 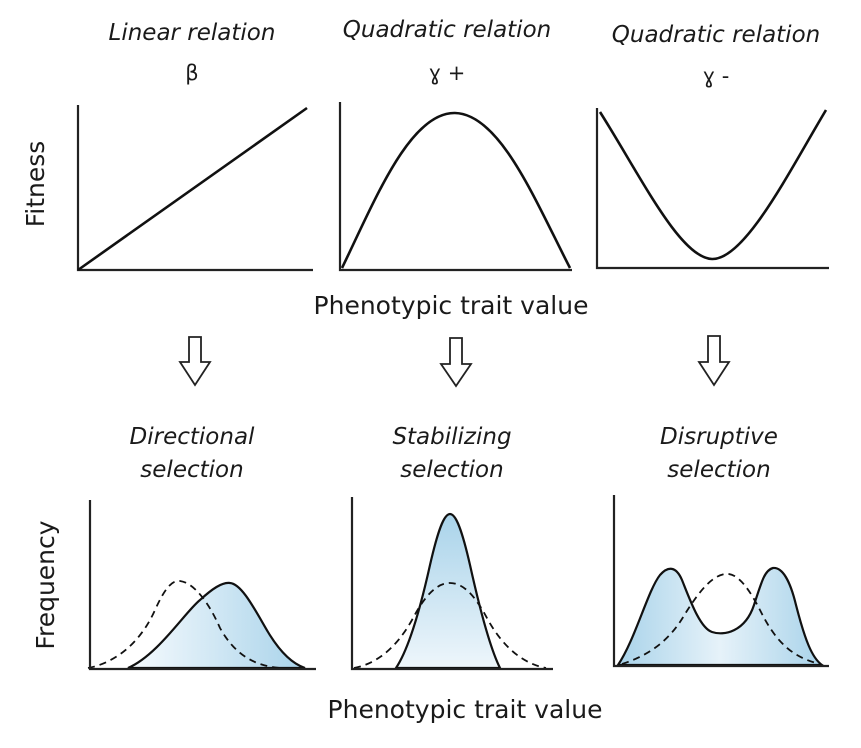 What do you see at coordinates (465, 709) in the screenshot?
I see `x-axis-label-bottom: Phenotypic trait value` at bounding box center [465, 709].